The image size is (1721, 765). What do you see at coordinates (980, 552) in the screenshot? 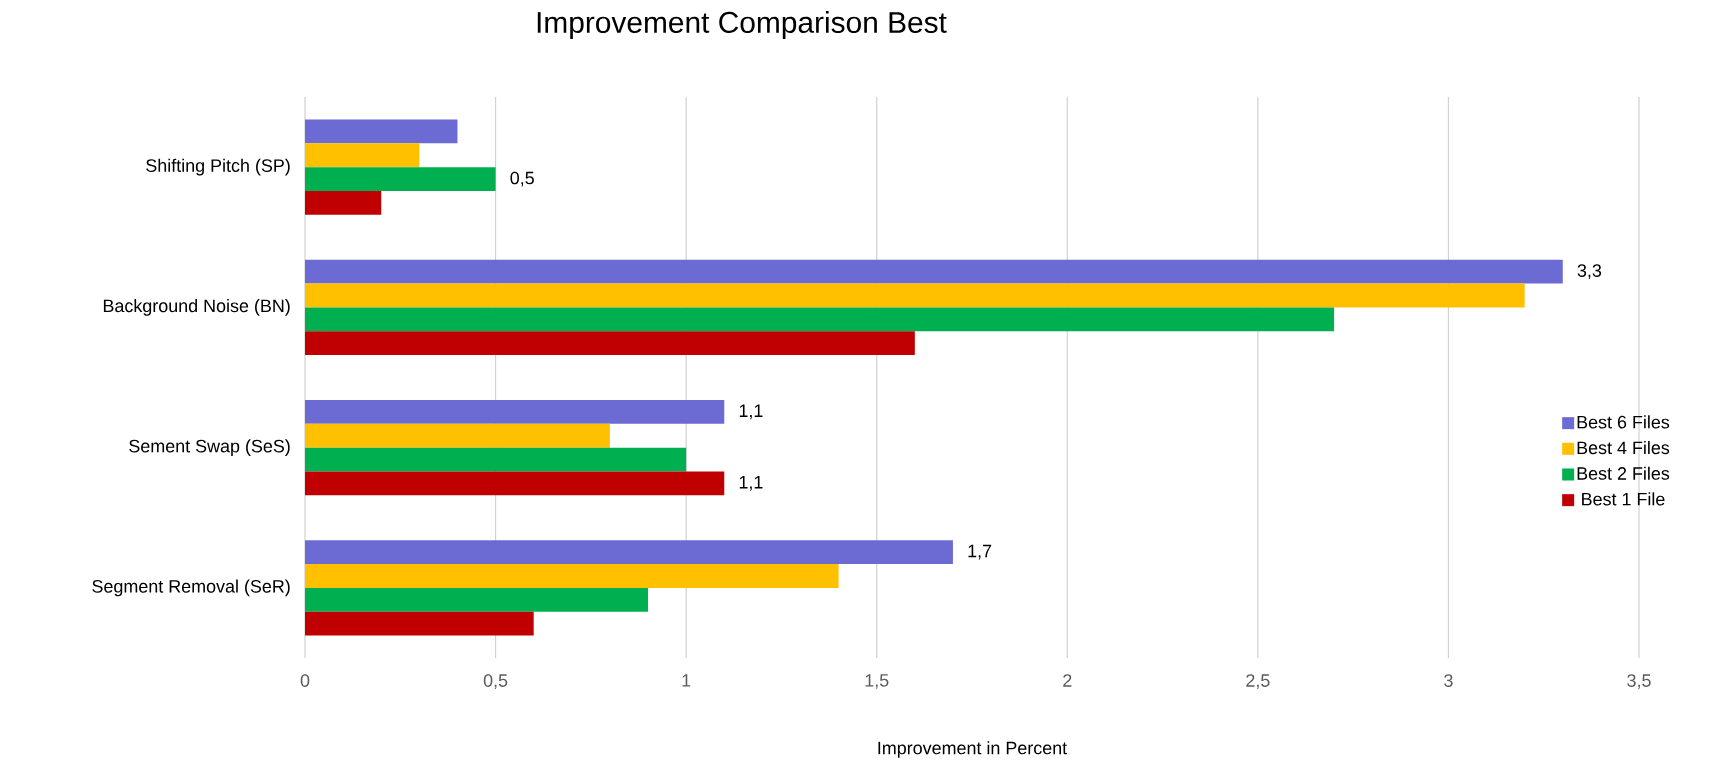
I see `data-label: 1,7` at bounding box center [980, 552].